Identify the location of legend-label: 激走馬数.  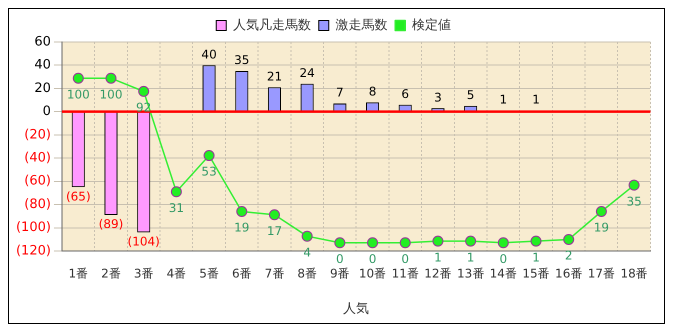
(361, 25).